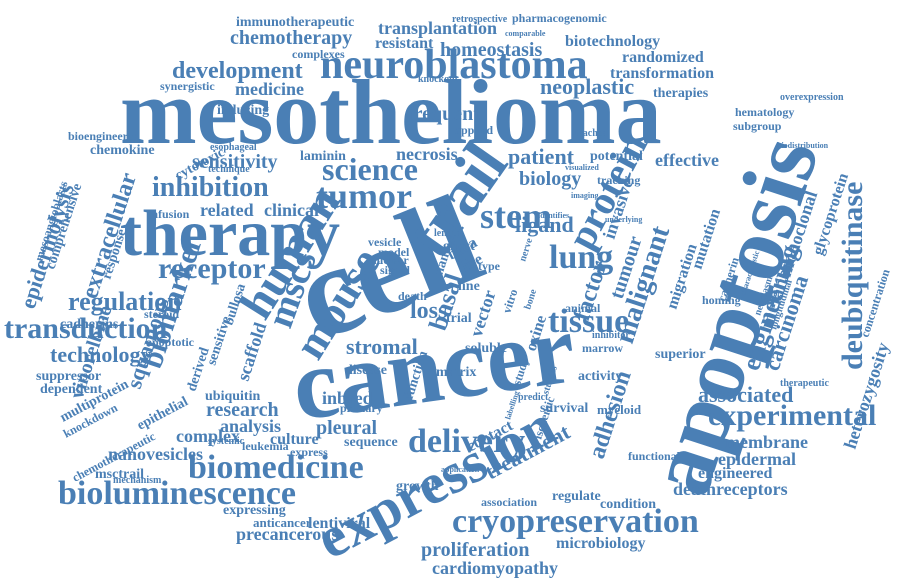 Image resolution: width=900 pixels, height=580 pixels. I want to click on word-transduction: transduction, so click(86, 328).